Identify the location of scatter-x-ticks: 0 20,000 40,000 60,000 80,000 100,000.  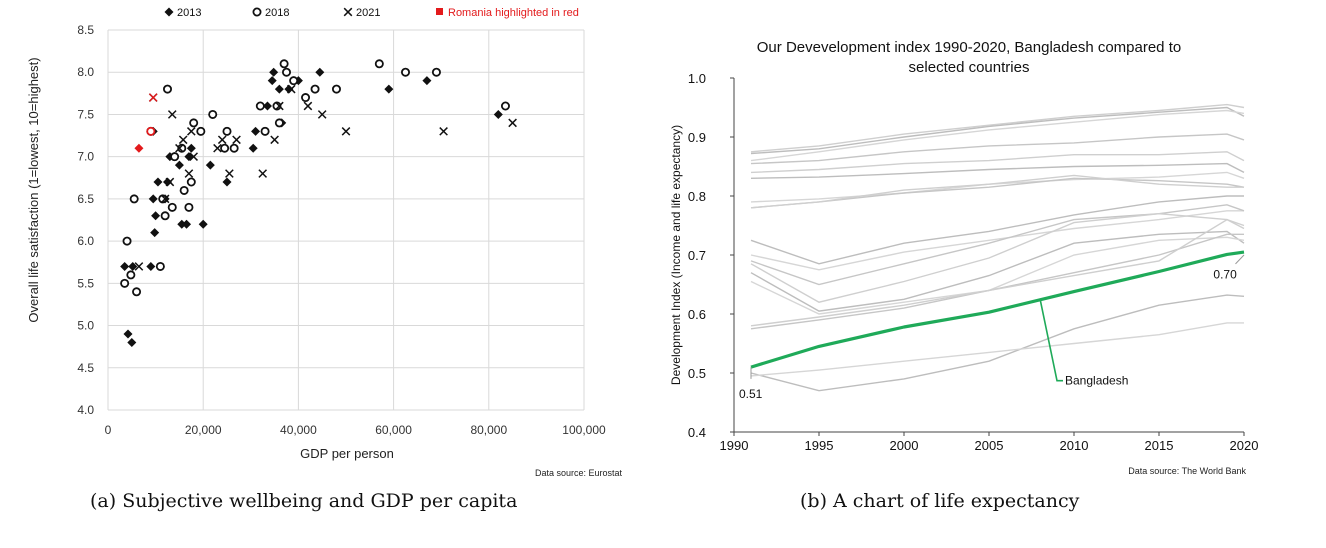
(355, 430).